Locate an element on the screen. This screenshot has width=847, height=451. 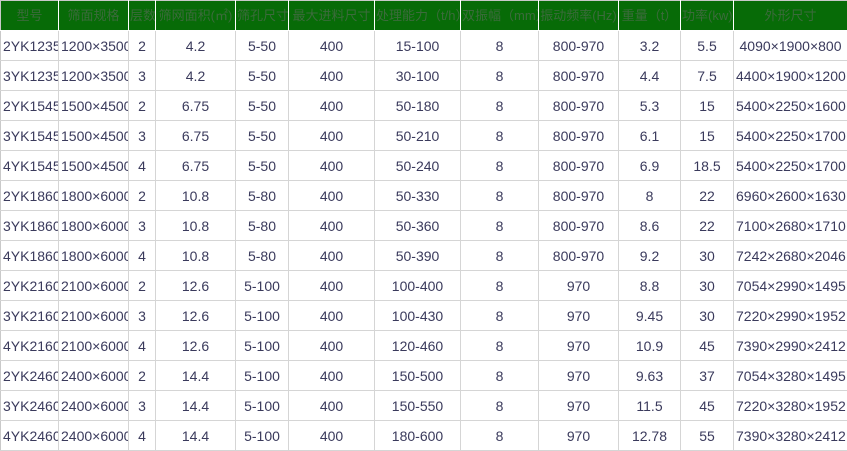
table-cell: 6.75 is located at coordinates (196, 136).